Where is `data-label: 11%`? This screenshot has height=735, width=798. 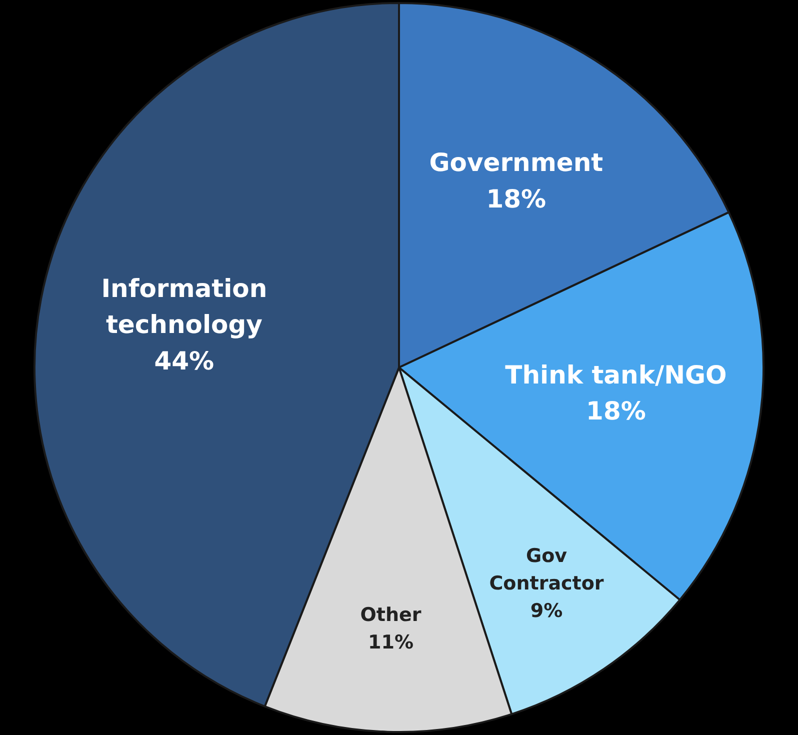 data-label: 11% is located at coordinates (391, 643).